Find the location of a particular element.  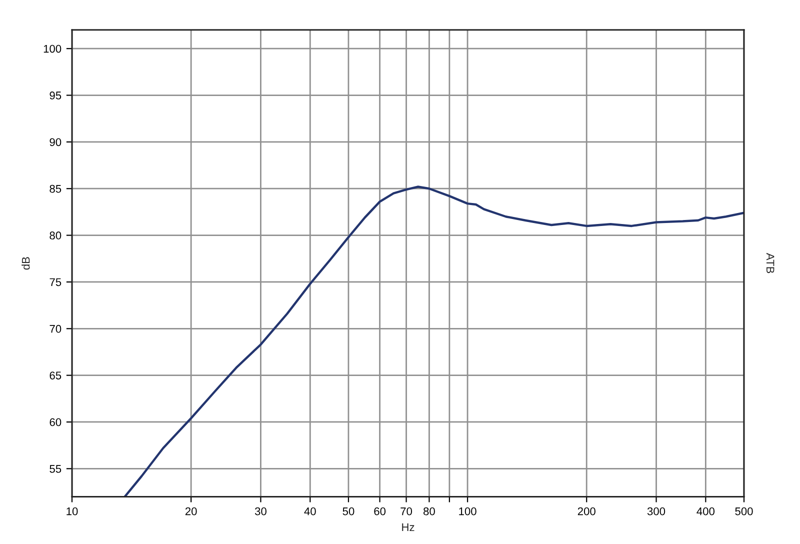

y2-axis-title: ATB is located at coordinates (770, 263).